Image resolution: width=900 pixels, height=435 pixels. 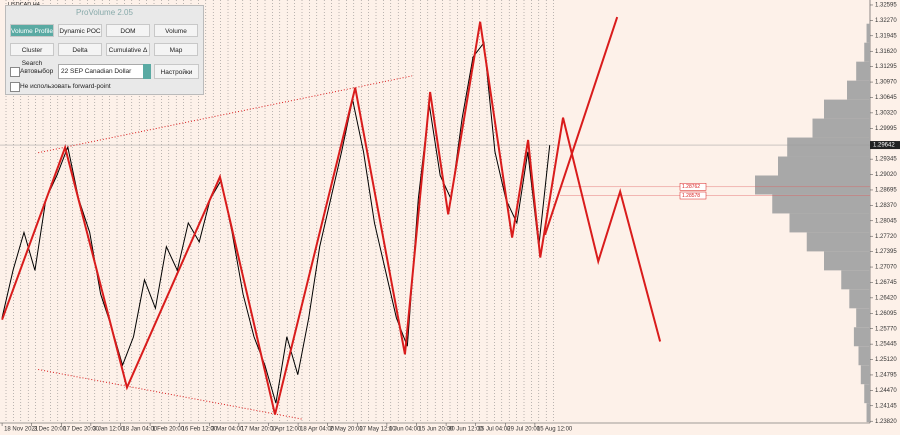 I want to click on y-tick-label: 1.26745, so click(x=886, y=283).